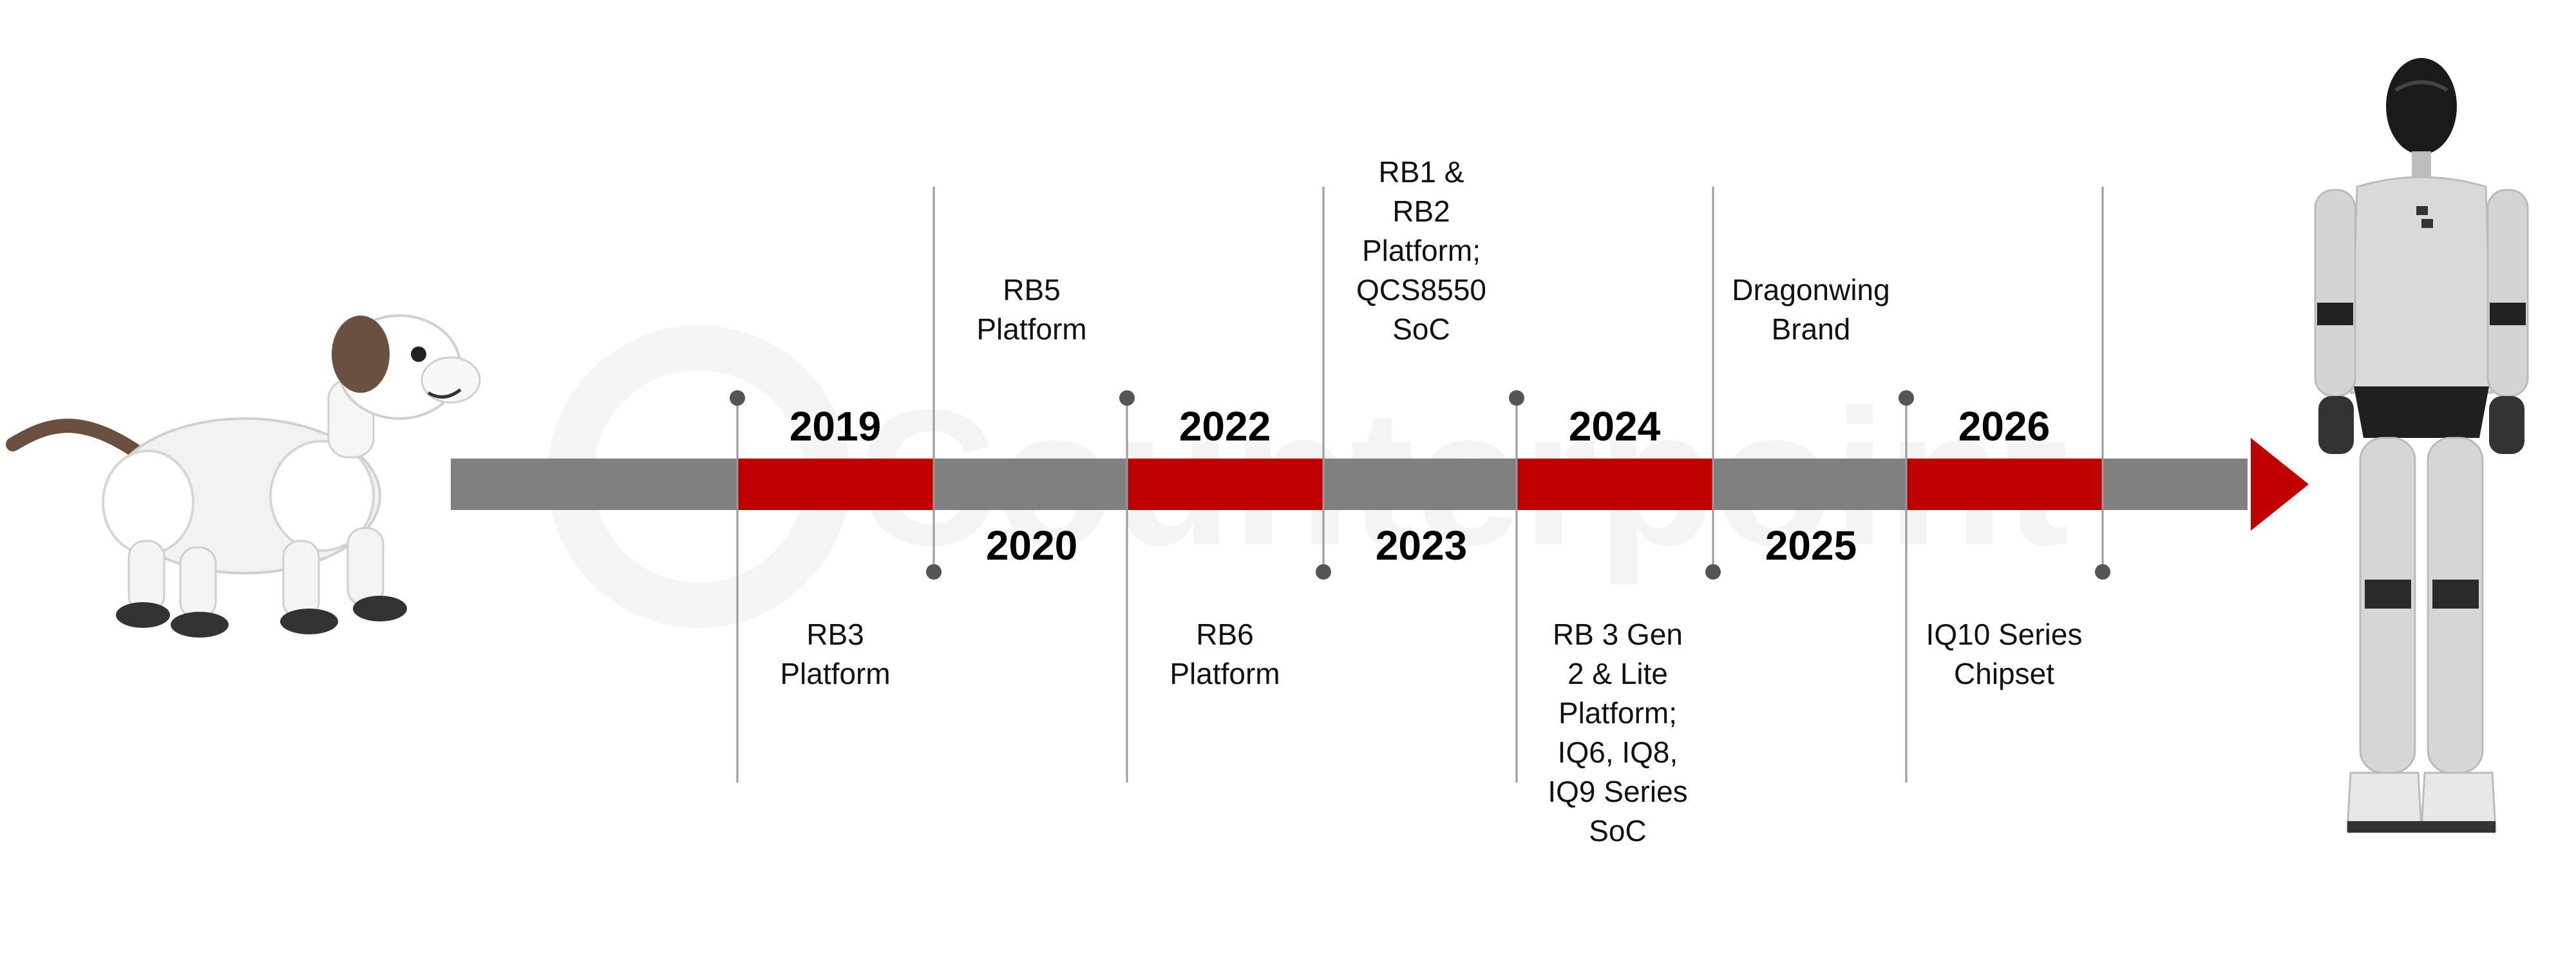 The width and height of the screenshot is (2576, 966). I want to click on year-segment-2024, so click(1615, 484).